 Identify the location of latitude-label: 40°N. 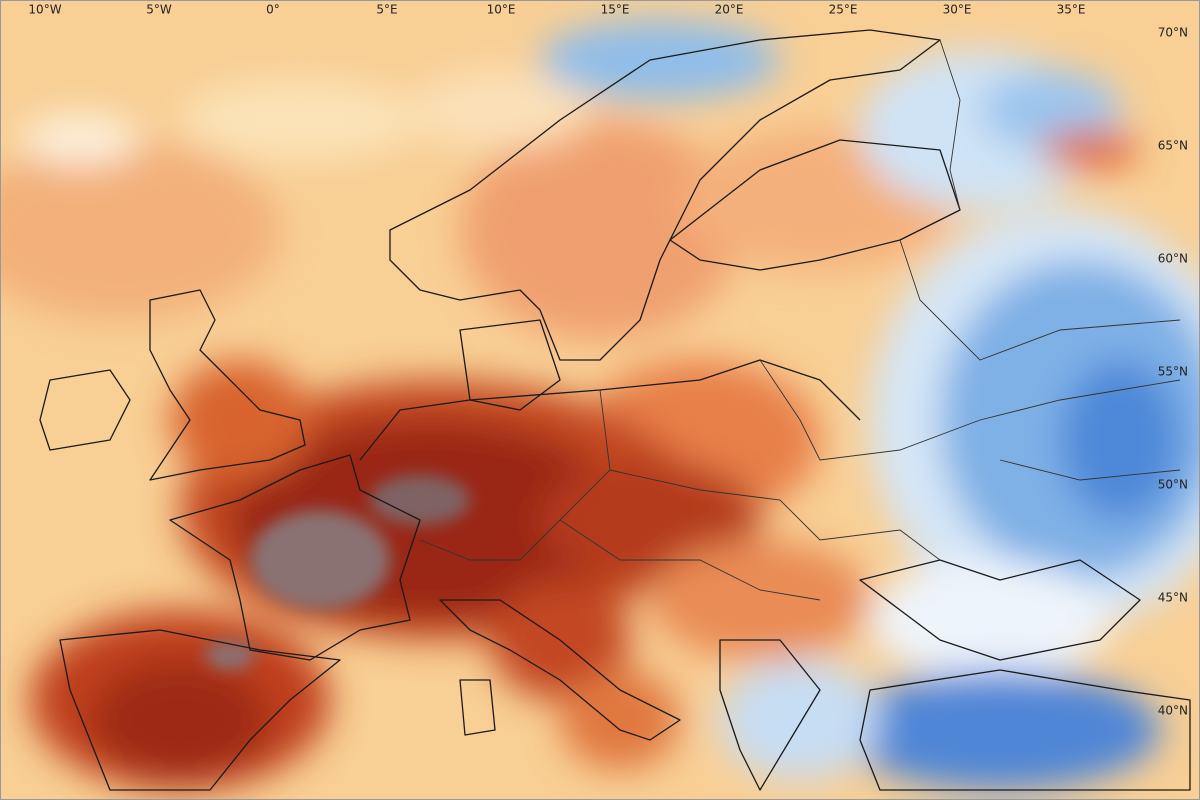
(1173, 711).